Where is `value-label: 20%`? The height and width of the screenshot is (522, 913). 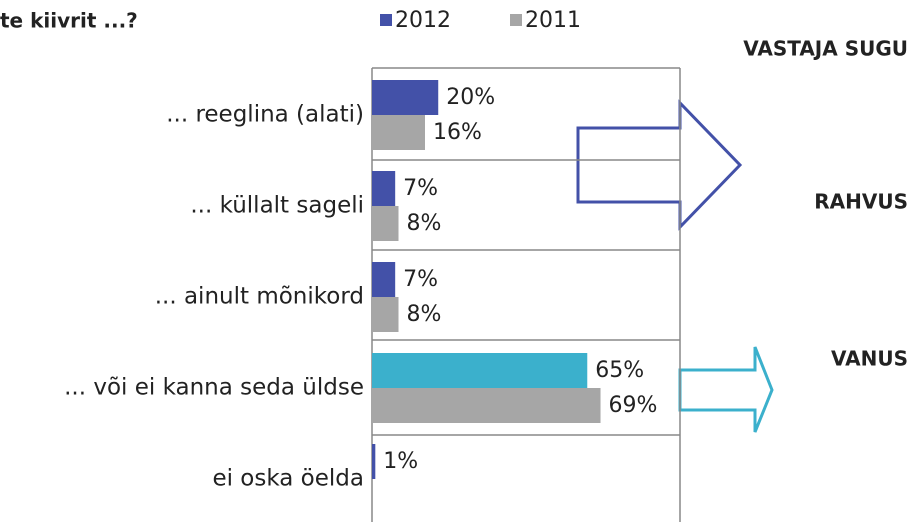 value-label: 20% is located at coordinates (470, 97).